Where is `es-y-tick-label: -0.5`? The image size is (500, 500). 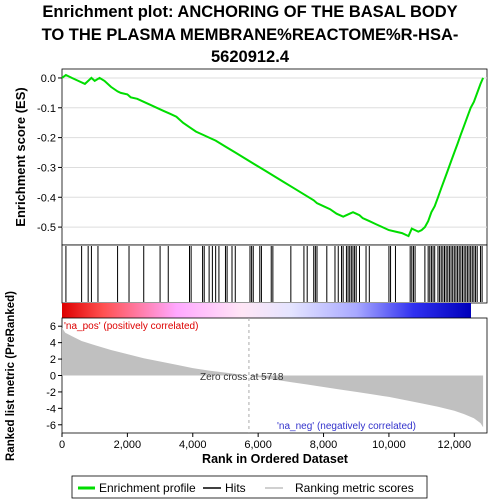
es-y-tick-label: -0.5 is located at coordinates (46, 228).